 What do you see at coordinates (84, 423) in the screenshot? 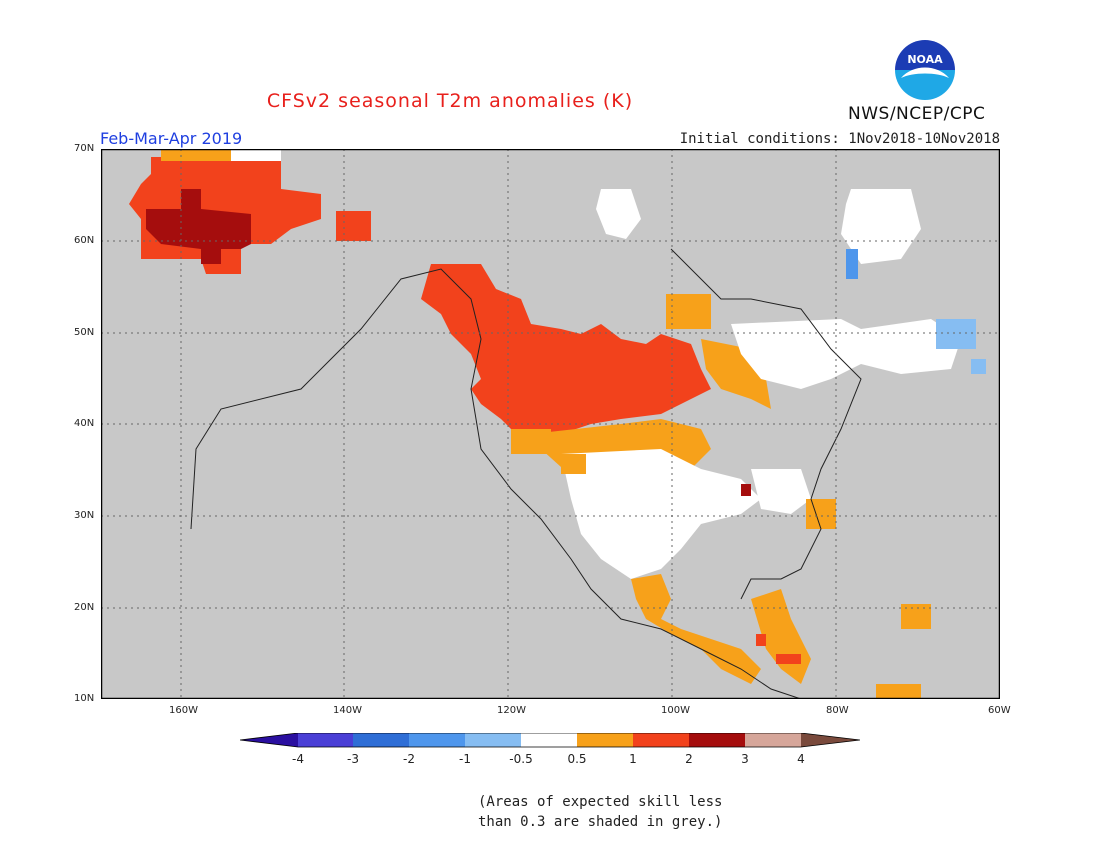
I see `lat-label: 40N` at bounding box center [84, 423].